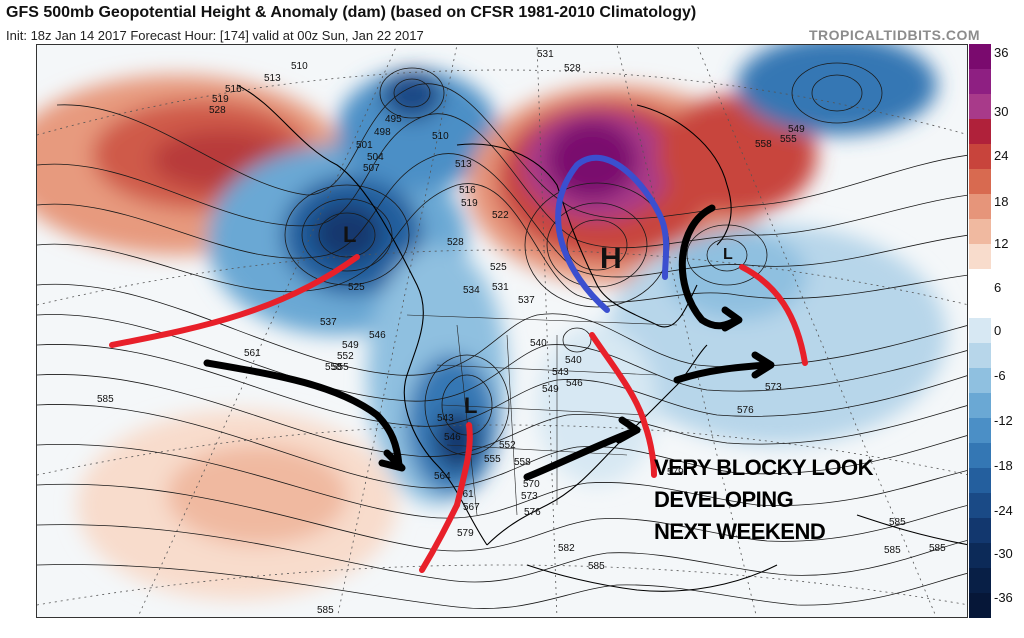 This screenshot has height=638, width=1024. Describe the element at coordinates (1001, 155) in the screenshot. I see `colorbar-label: 24` at that location.